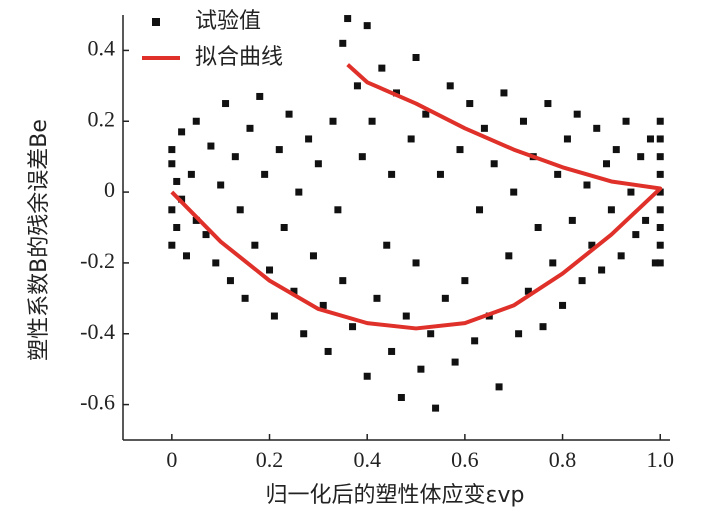 This screenshot has height=526, width=707. What do you see at coordinates (102, 47) in the screenshot?
I see `y-tick-label: 0.4` at bounding box center [102, 47].